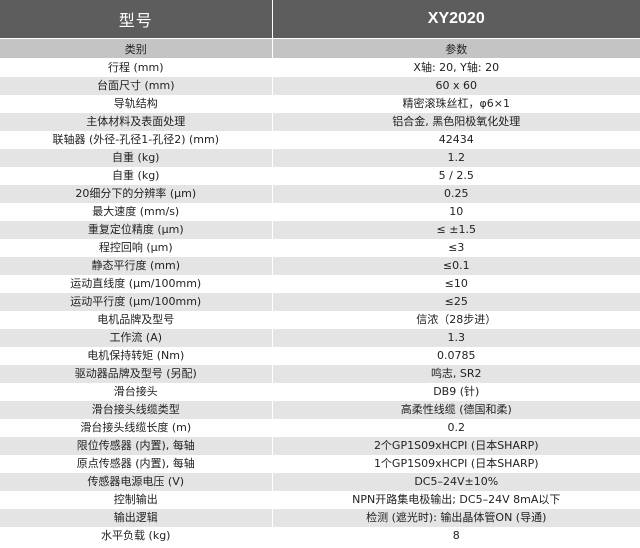  I want to click on spec-value: DC5–24V±10%, so click(456, 482).